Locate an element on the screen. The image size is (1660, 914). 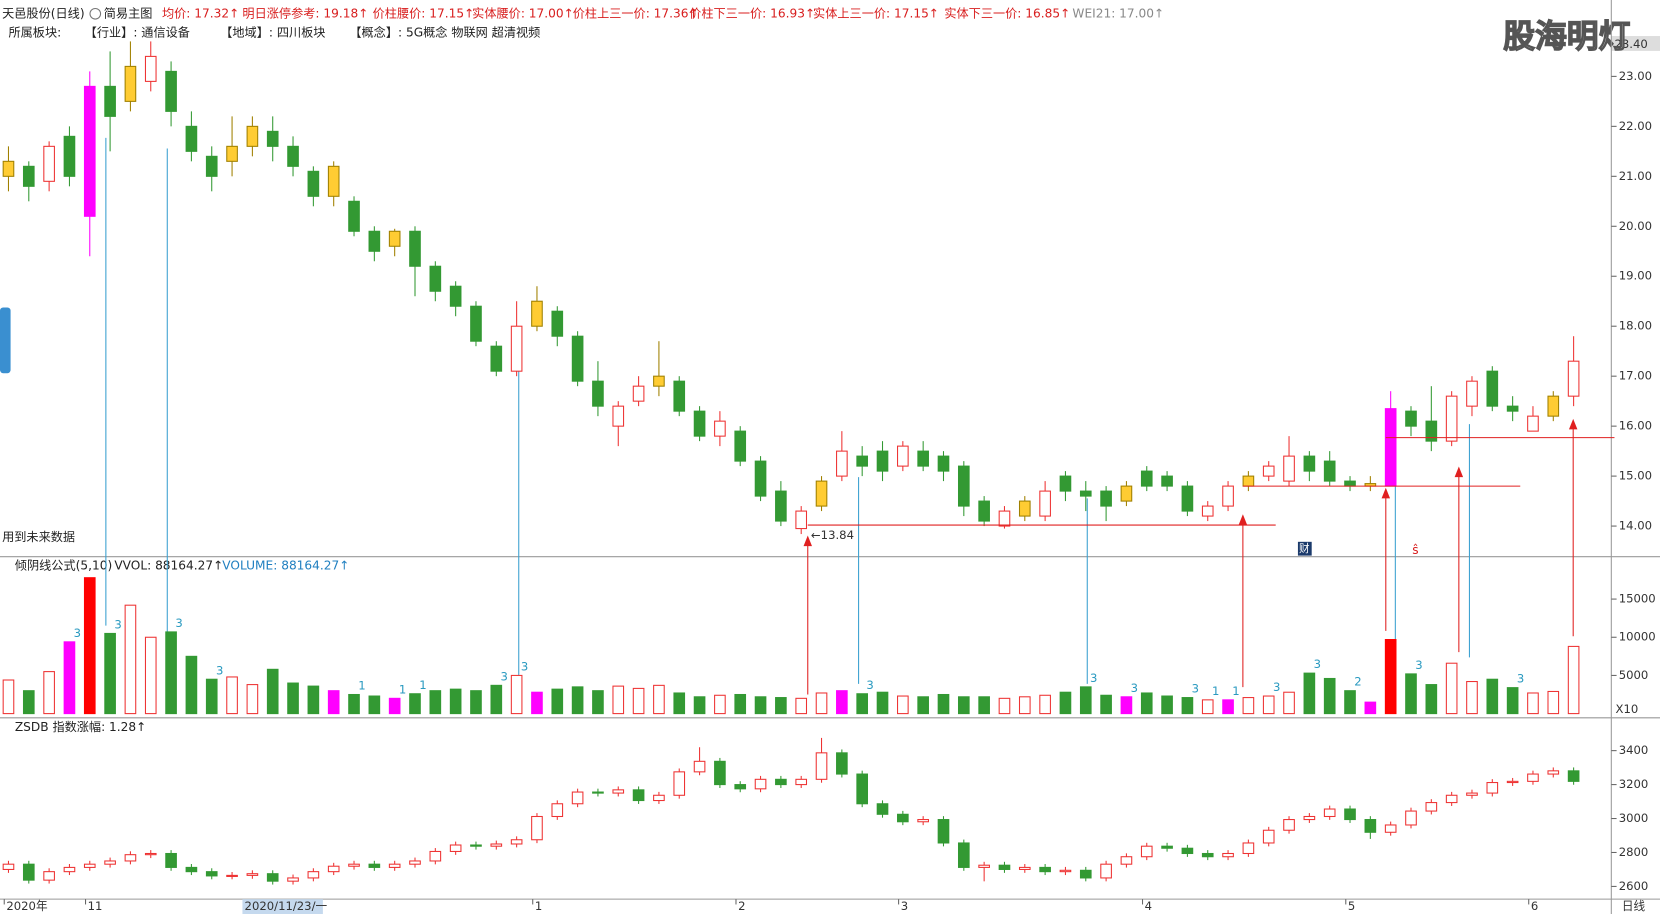
low-label: ←13.84 is located at coordinates (832, 535).